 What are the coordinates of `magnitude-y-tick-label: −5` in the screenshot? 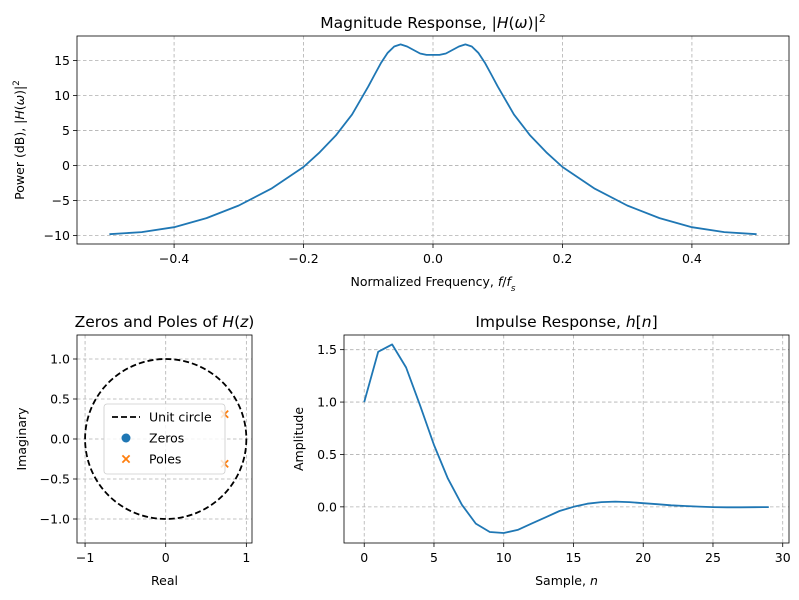 It's located at (61, 200).